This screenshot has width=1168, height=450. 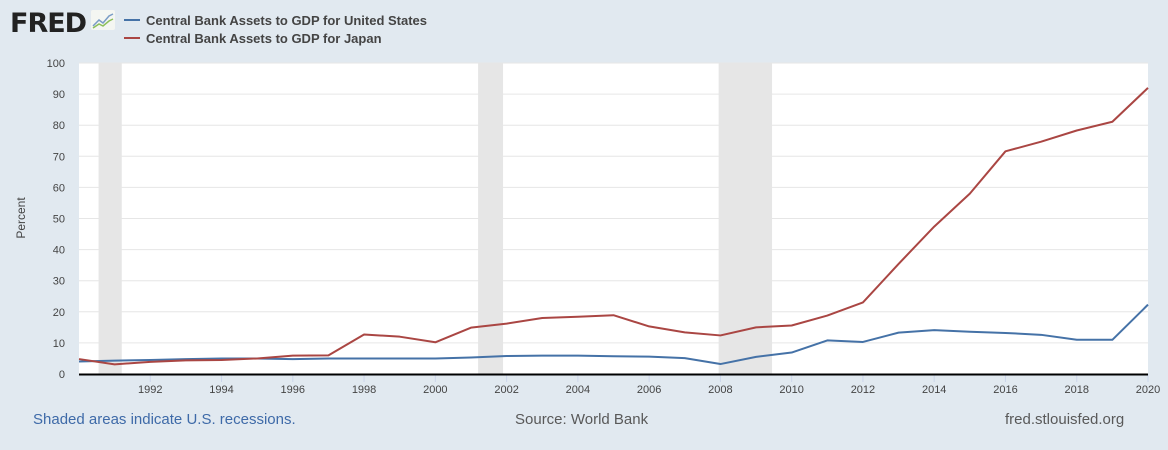 What do you see at coordinates (264, 38) in the screenshot?
I see `legend-label: Central Bank Assets to GDP for Japan` at bounding box center [264, 38].